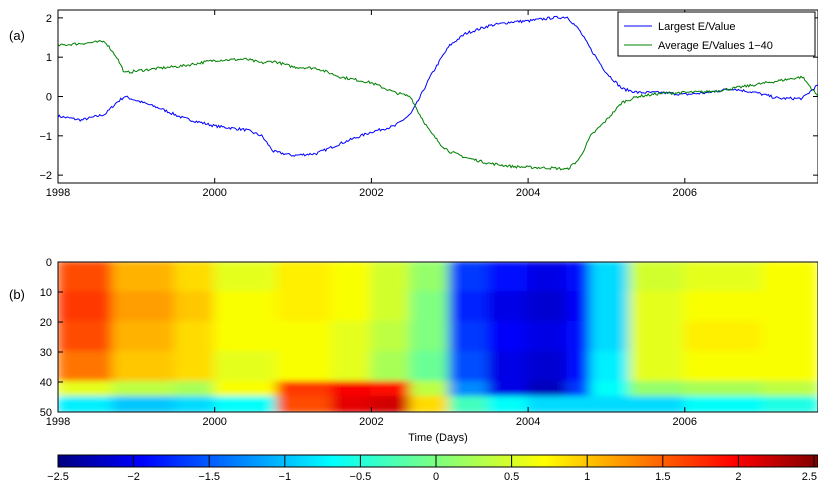  What do you see at coordinates (46, 413) in the screenshot?
I see `y-tick-label-b: 50` at bounding box center [46, 413].